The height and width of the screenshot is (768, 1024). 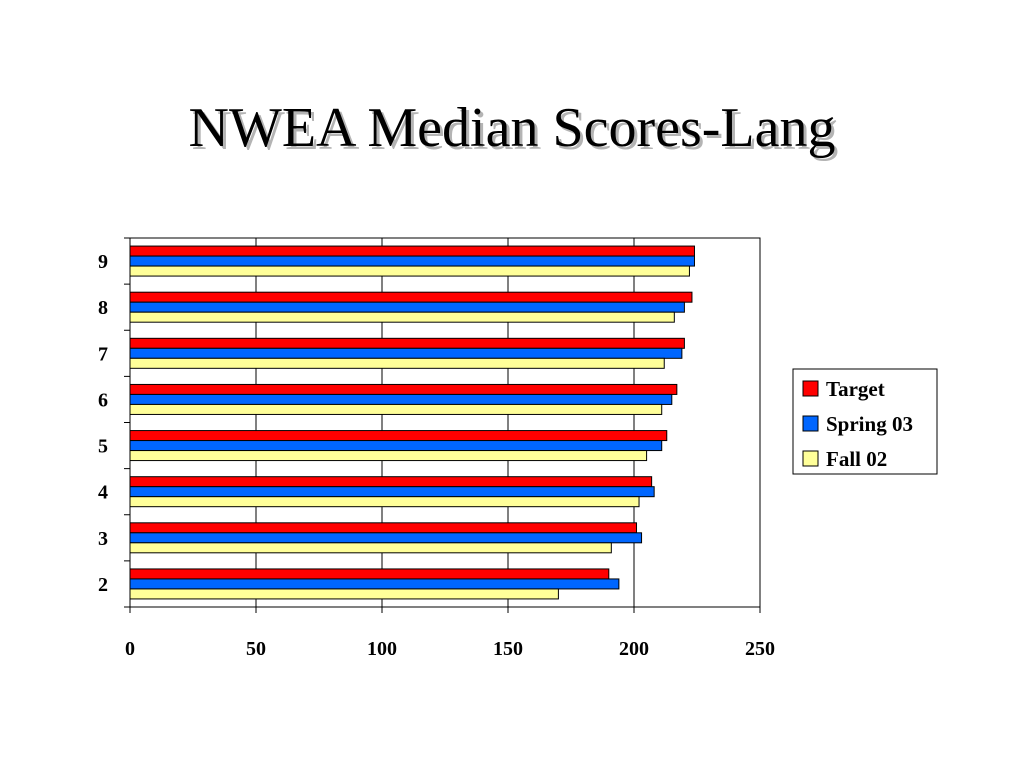 I want to click on x-tick-label: 100, so click(x=382, y=649).